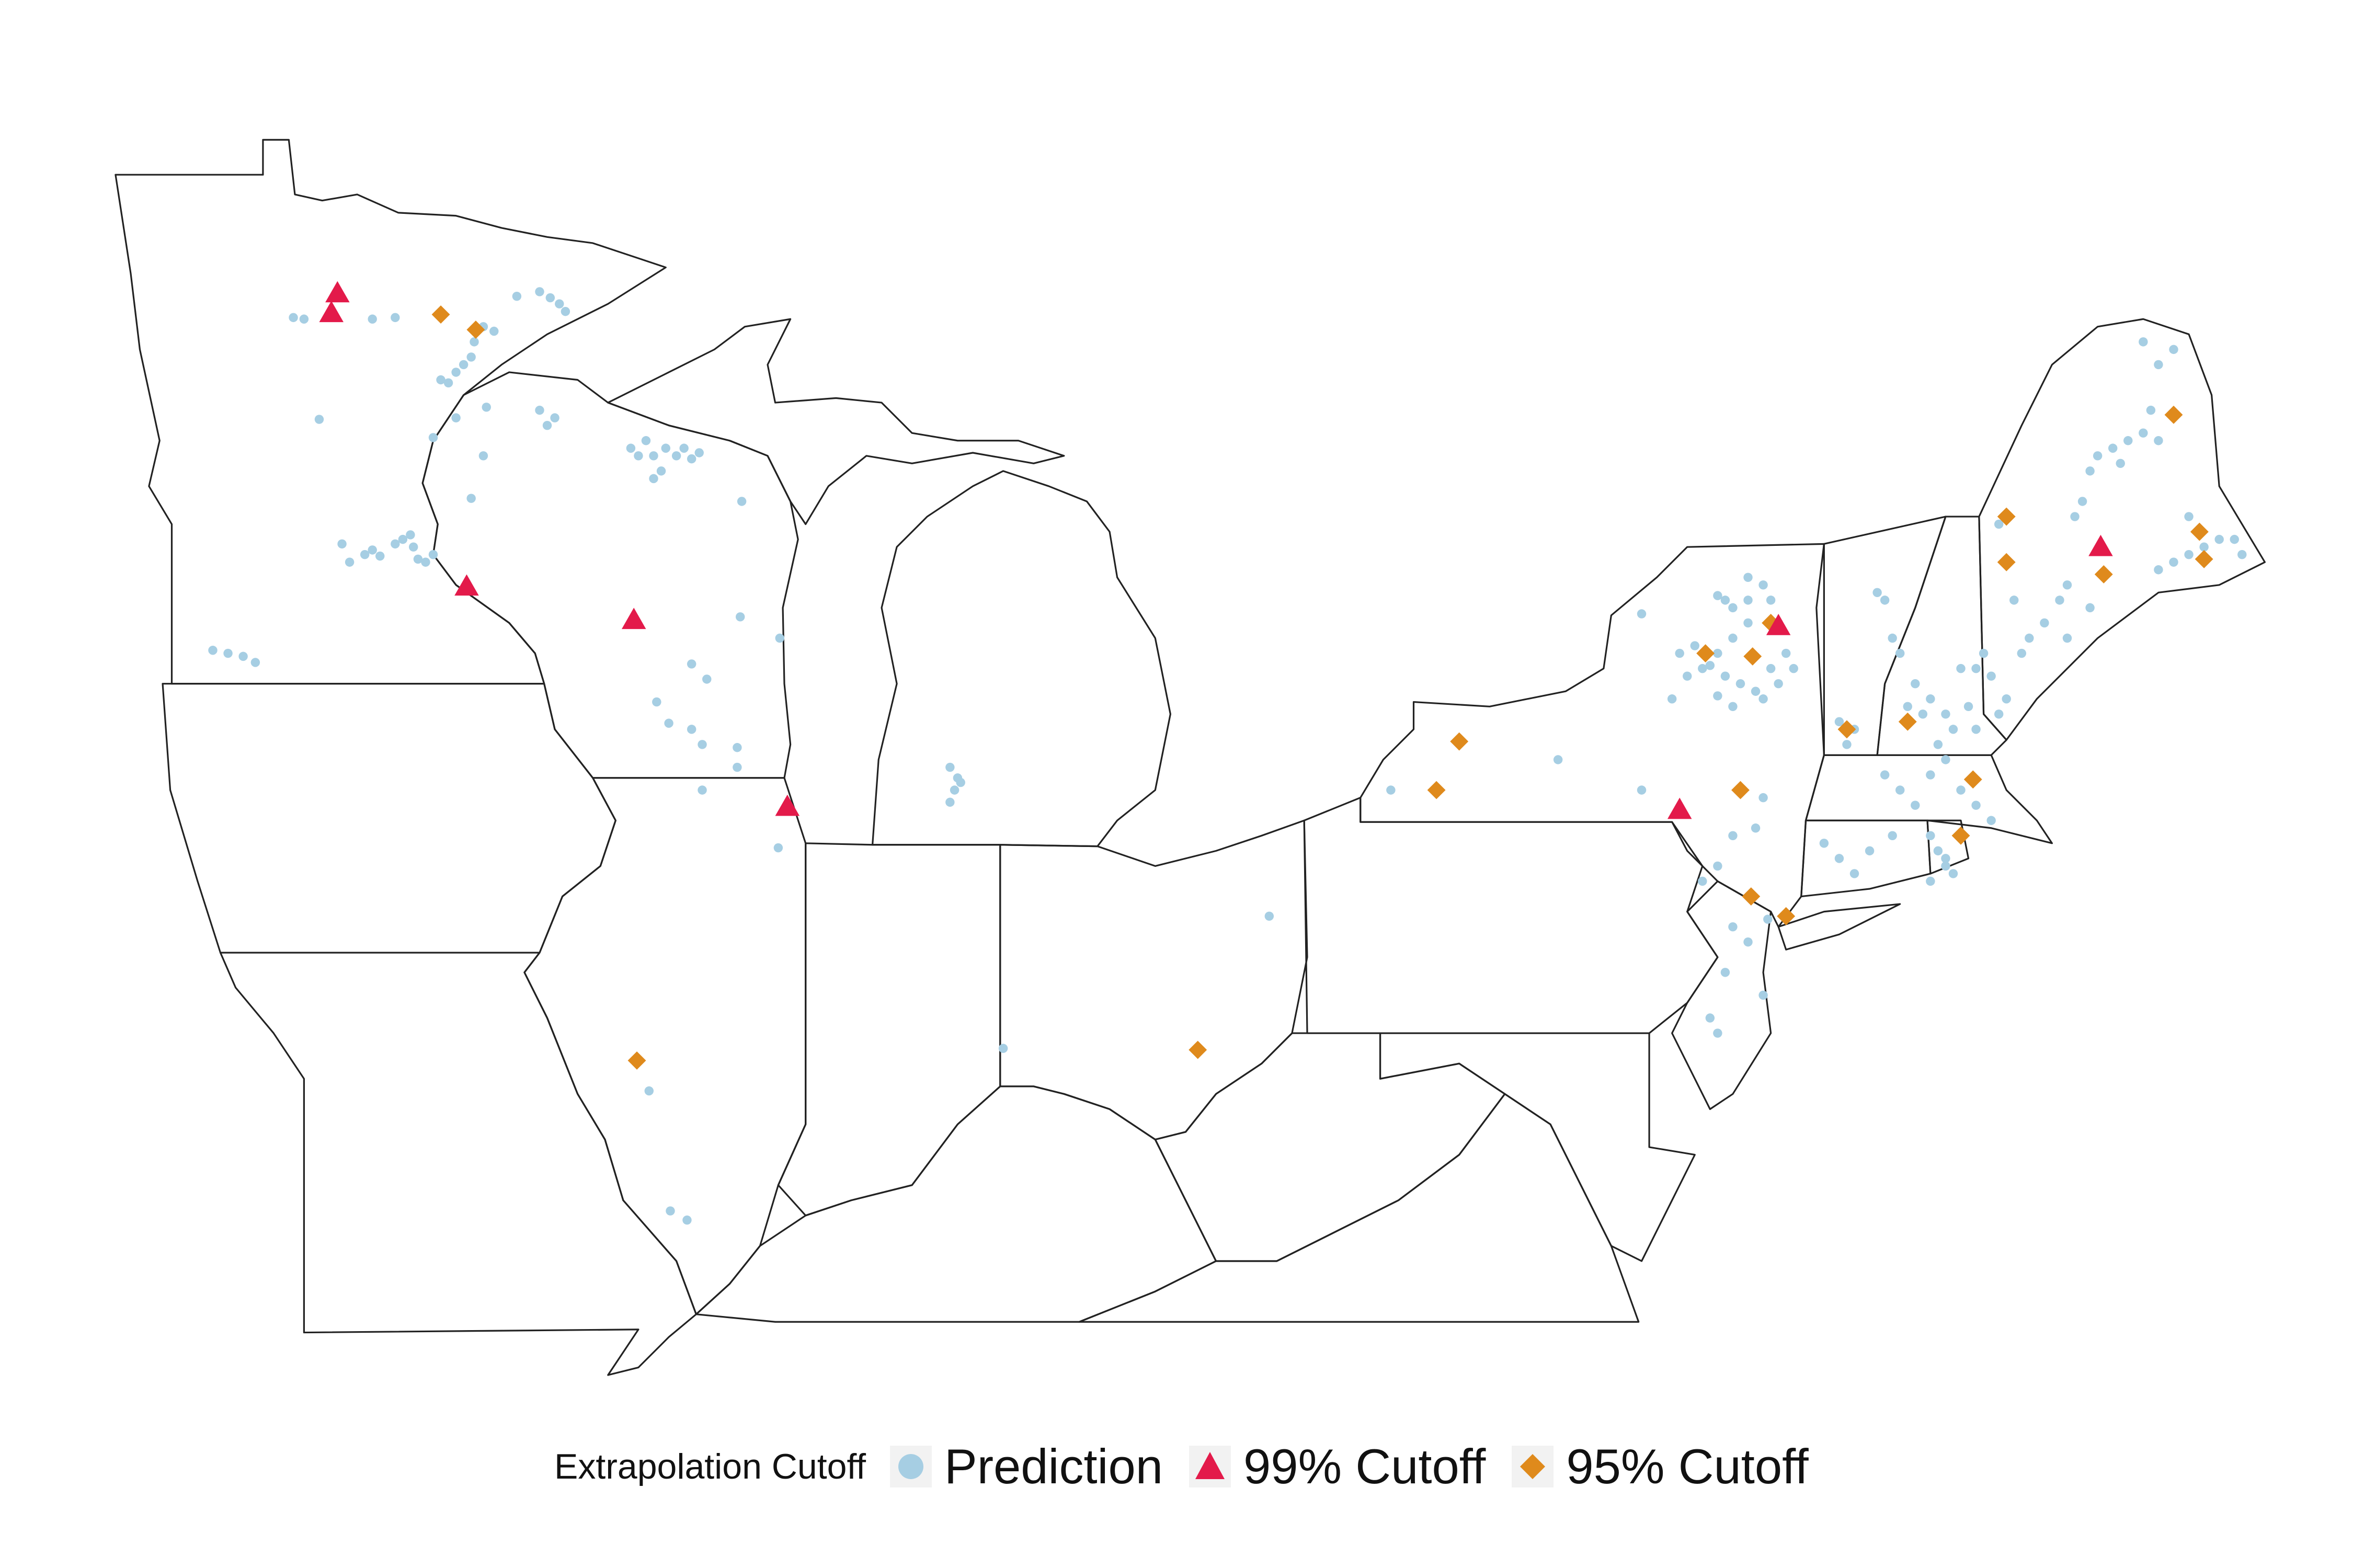  What do you see at coordinates (1592, 735) in the screenshot?
I see `state-new-york` at bounding box center [1592, 735].